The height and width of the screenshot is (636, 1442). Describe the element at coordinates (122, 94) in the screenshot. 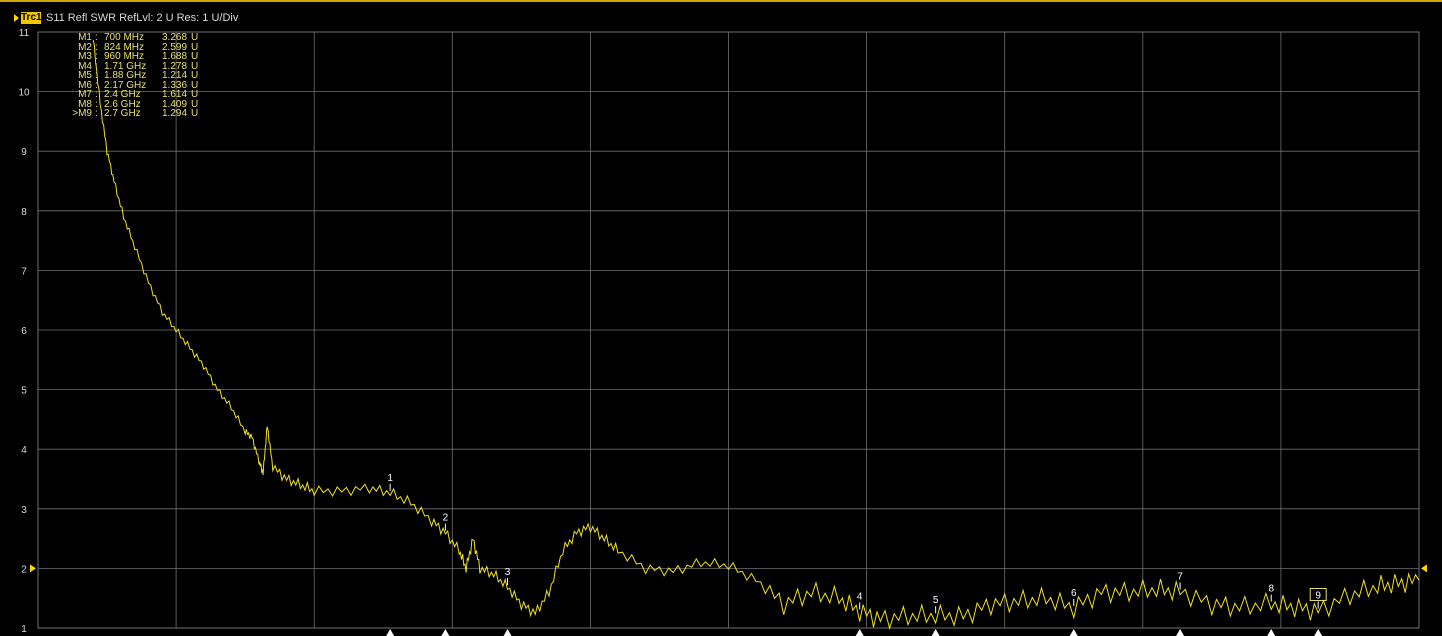

I see `marker-frequency: 2.4 GHz` at that location.